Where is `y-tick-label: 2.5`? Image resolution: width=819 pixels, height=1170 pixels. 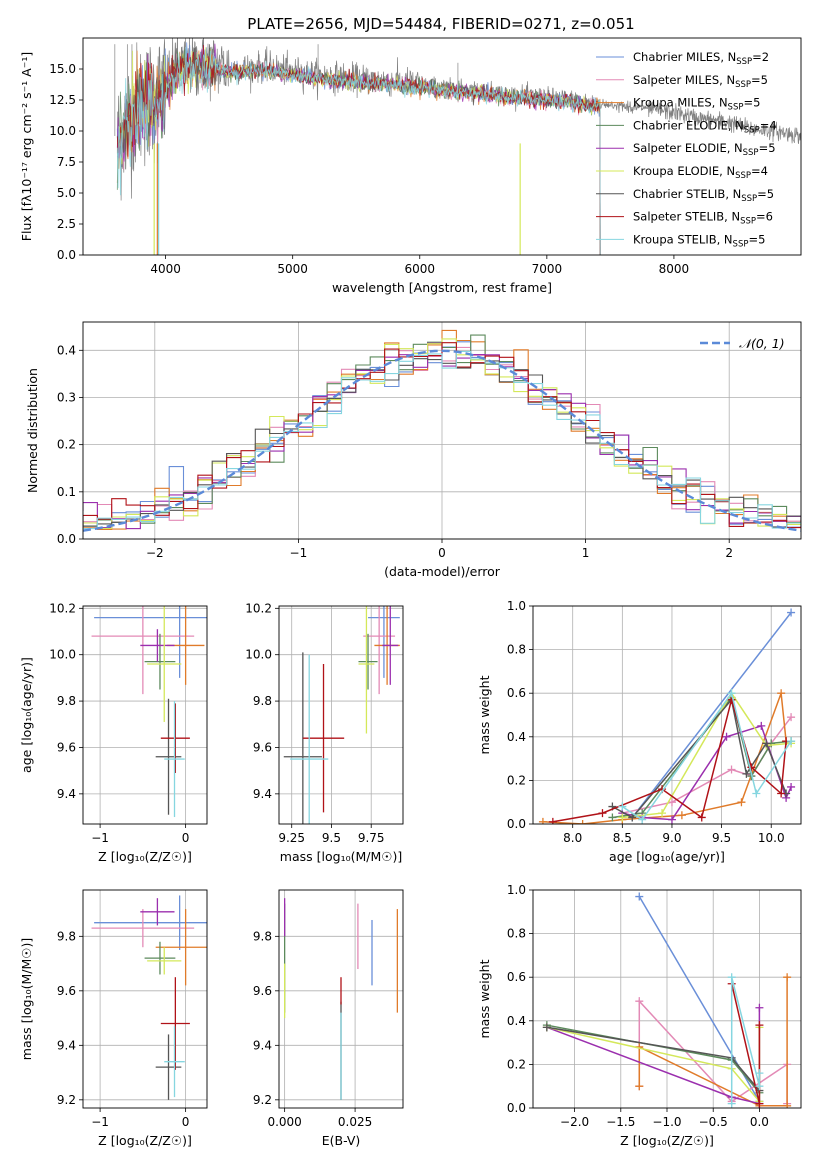 y-tick-label: 2.5 is located at coordinates (66, 224).